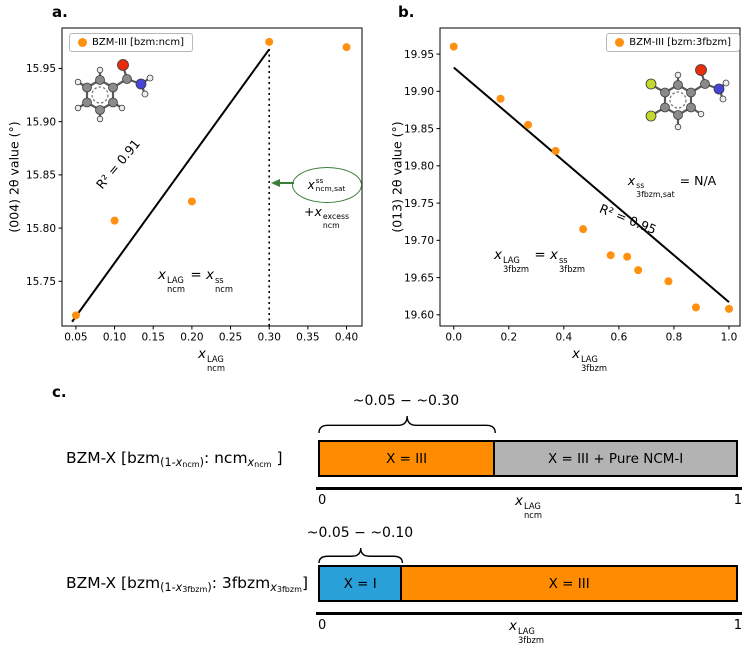 The width and height of the screenshot is (755, 652). Describe the element at coordinates (195, 280) in the screenshot. I see `equation-a: x LAG ncm = x ss ncm` at that location.